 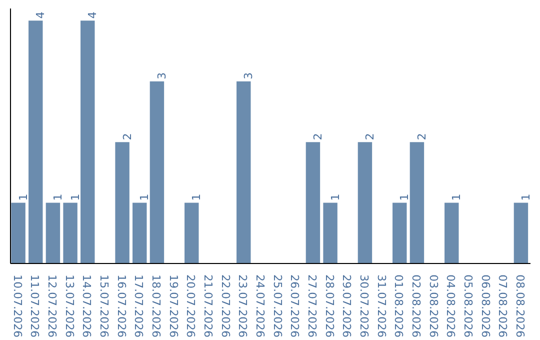 What do you see at coordinates (363, 306) in the screenshot?
I see `x-tick-label: 30.07.2026` at bounding box center [363, 306].